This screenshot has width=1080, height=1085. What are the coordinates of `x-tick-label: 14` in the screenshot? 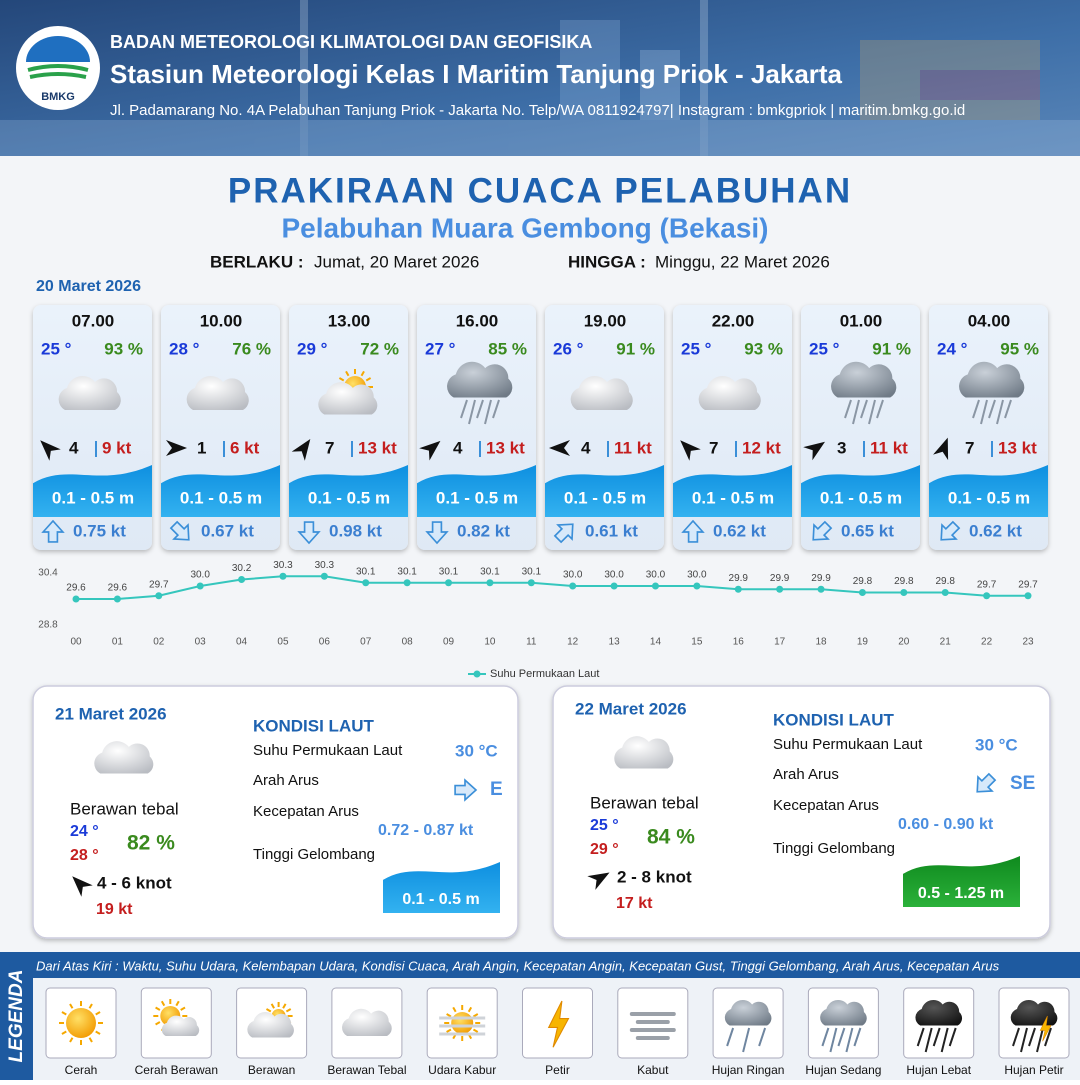 It's located at (656, 642).